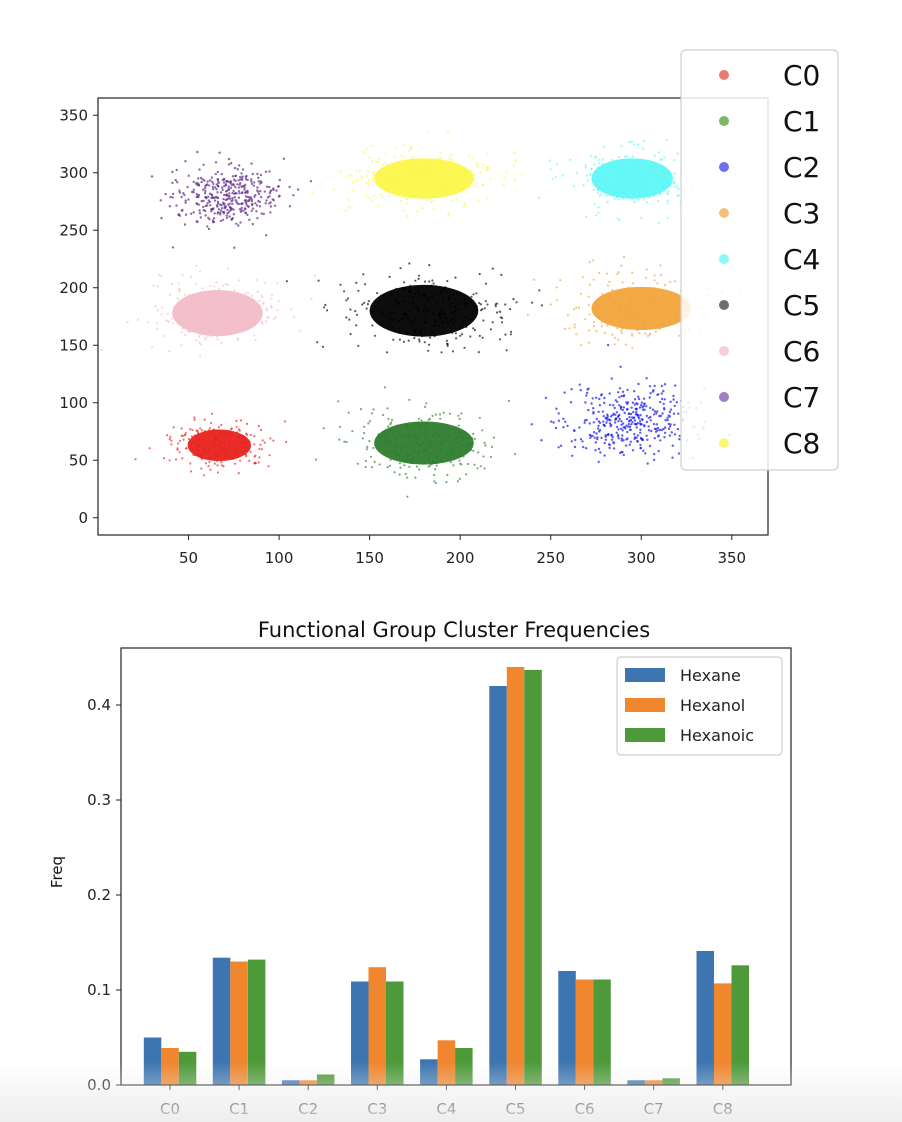 This screenshot has width=902, height=1122. What do you see at coordinates (584, 1032) in the screenshot?
I see `bar-c6-hexanol` at bounding box center [584, 1032].